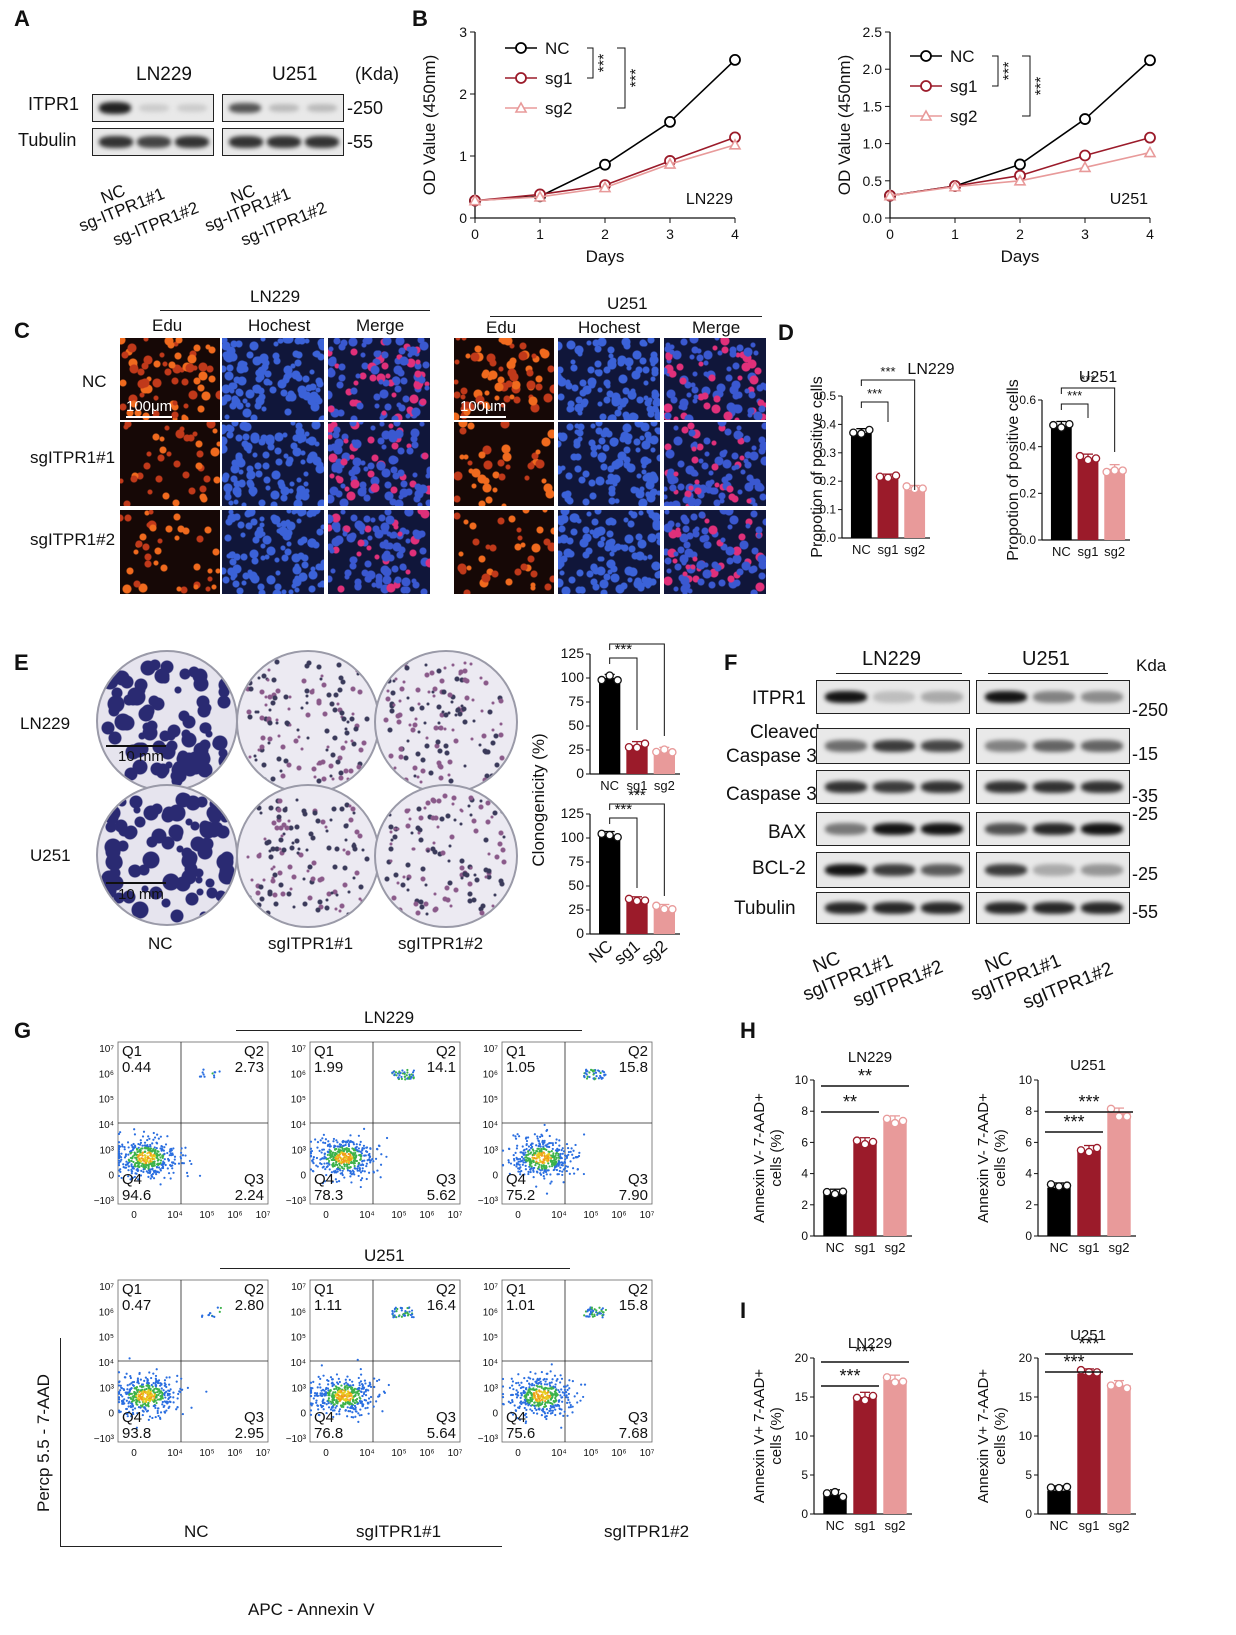 Image resolution: width=1236 pixels, height=1635 pixels. Describe the element at coordinates (399, 1531) in the screenshot. I see `g-col-sg1: sgITPR1#1` at that location.